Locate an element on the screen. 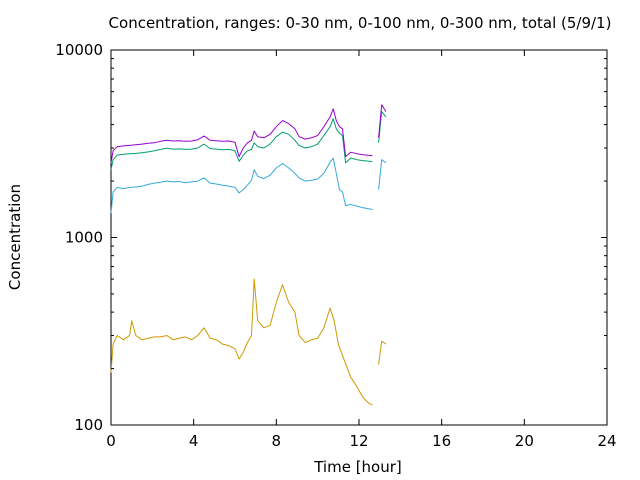 The height and width of the screenshot is (480, 640). y-tick-label: 1000 is located at coordinates (84, 238).